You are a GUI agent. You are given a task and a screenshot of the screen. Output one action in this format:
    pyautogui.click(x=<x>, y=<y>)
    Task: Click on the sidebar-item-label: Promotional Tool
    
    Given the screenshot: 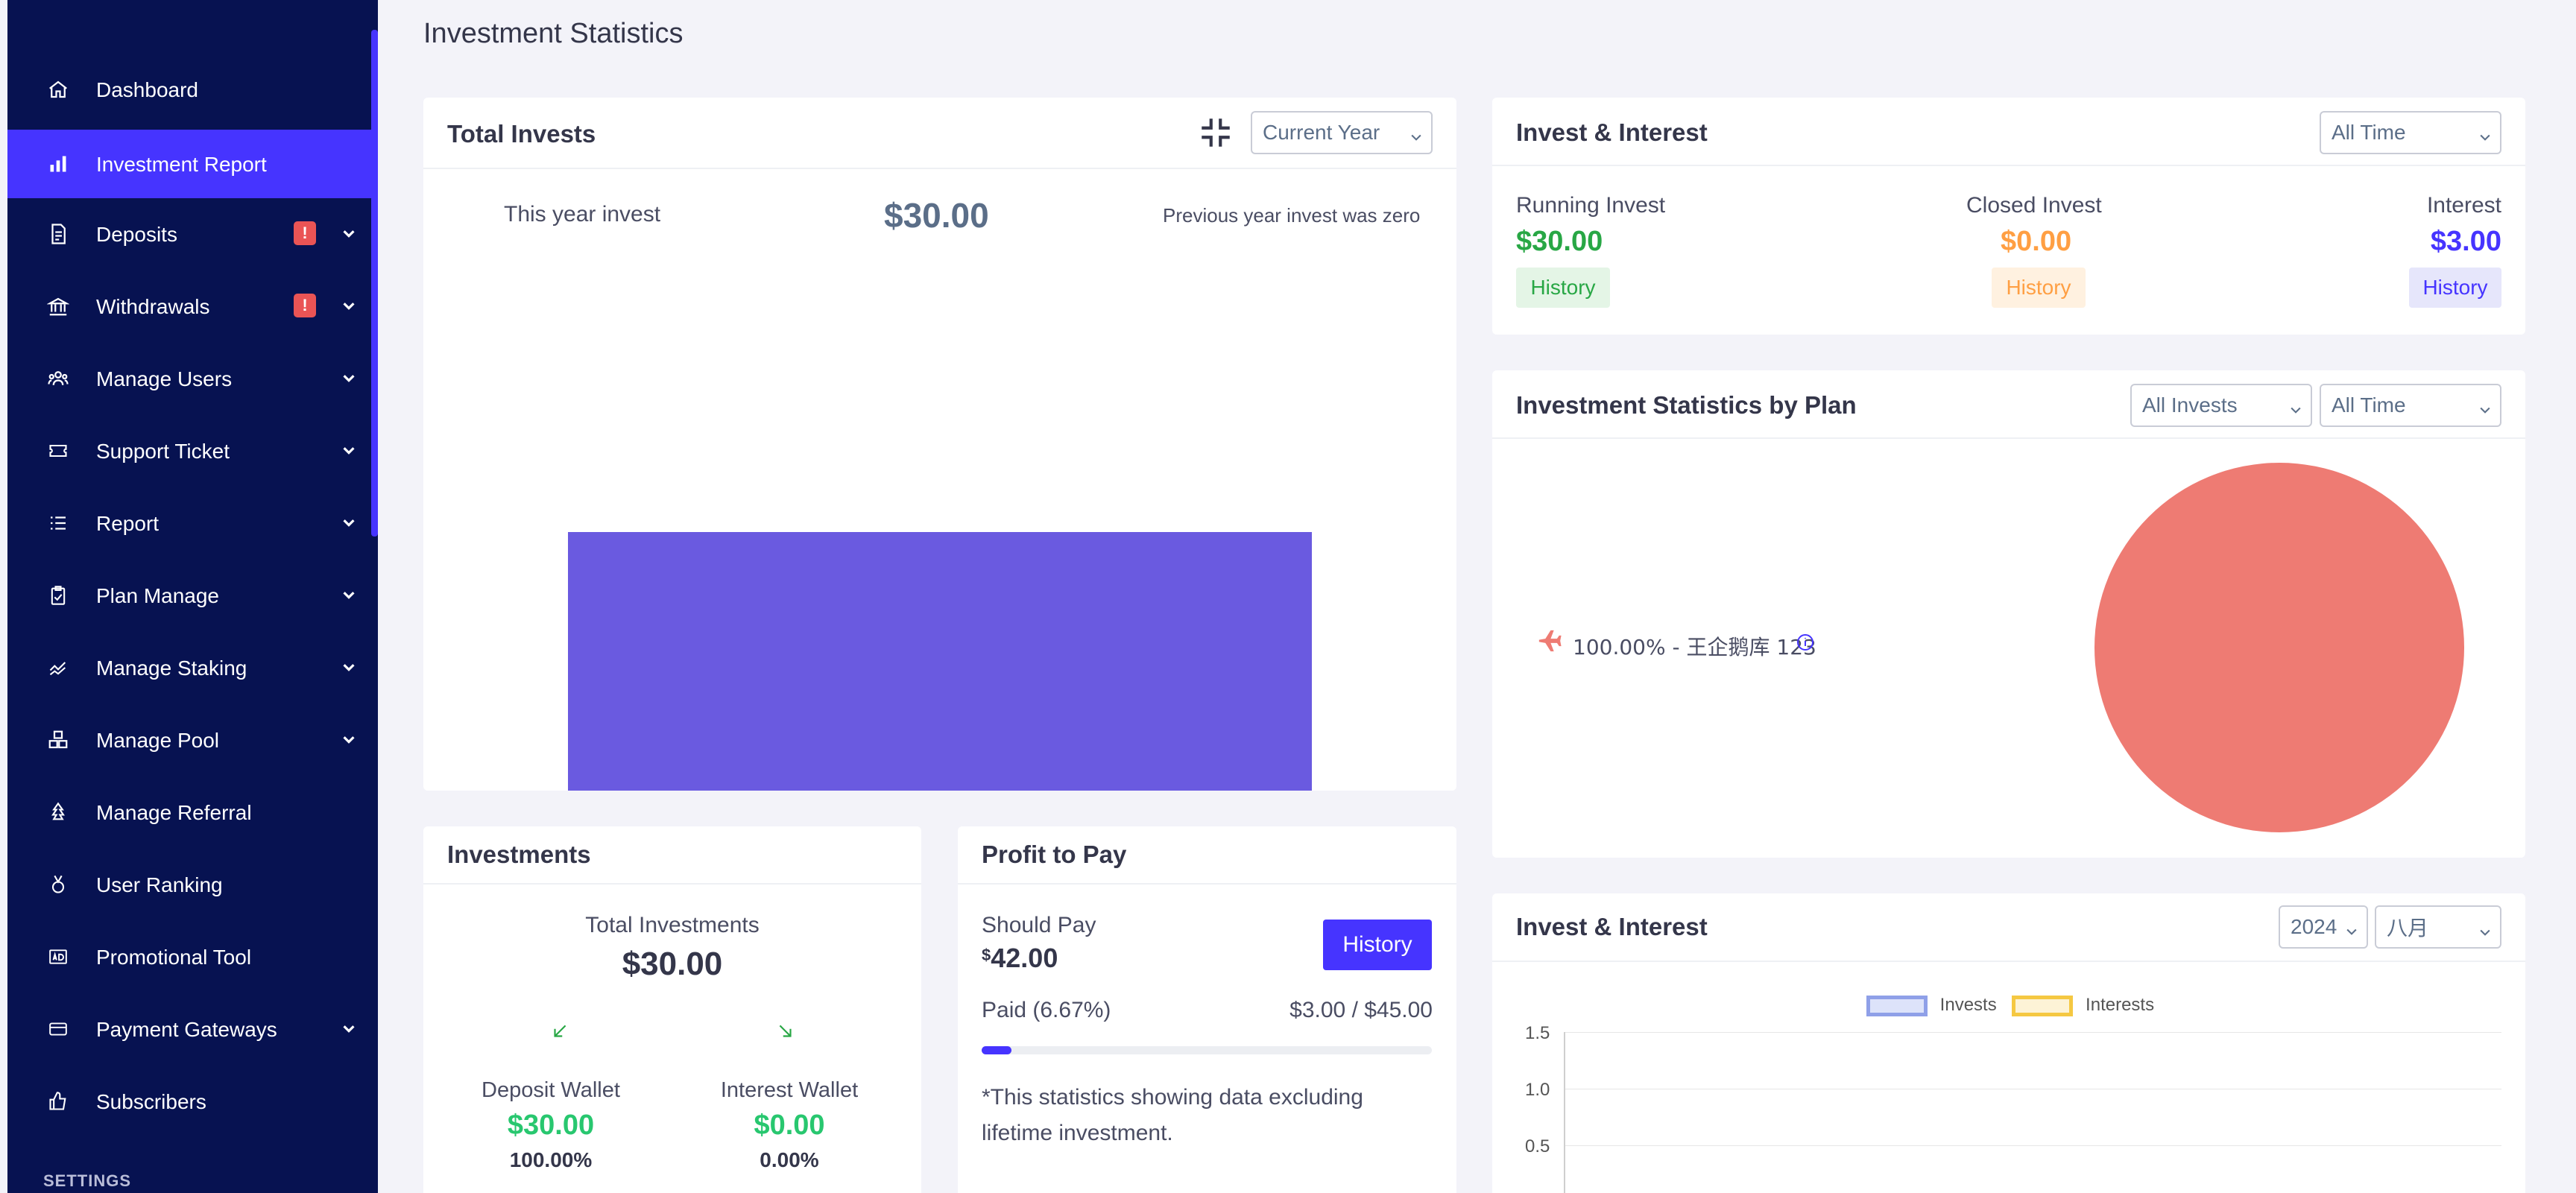 What is the action you would take?
    pyautogui.click(x=174, y=957)
    